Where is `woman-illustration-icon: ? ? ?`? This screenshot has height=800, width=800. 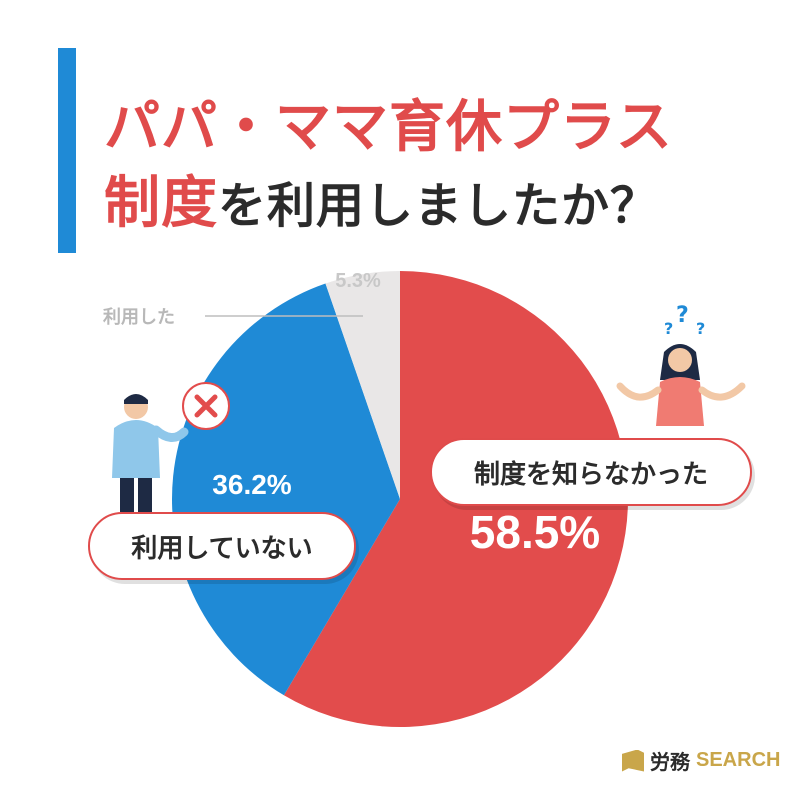
woman-illustration-icon: ? ? ? is located at coordinates (681, 364).